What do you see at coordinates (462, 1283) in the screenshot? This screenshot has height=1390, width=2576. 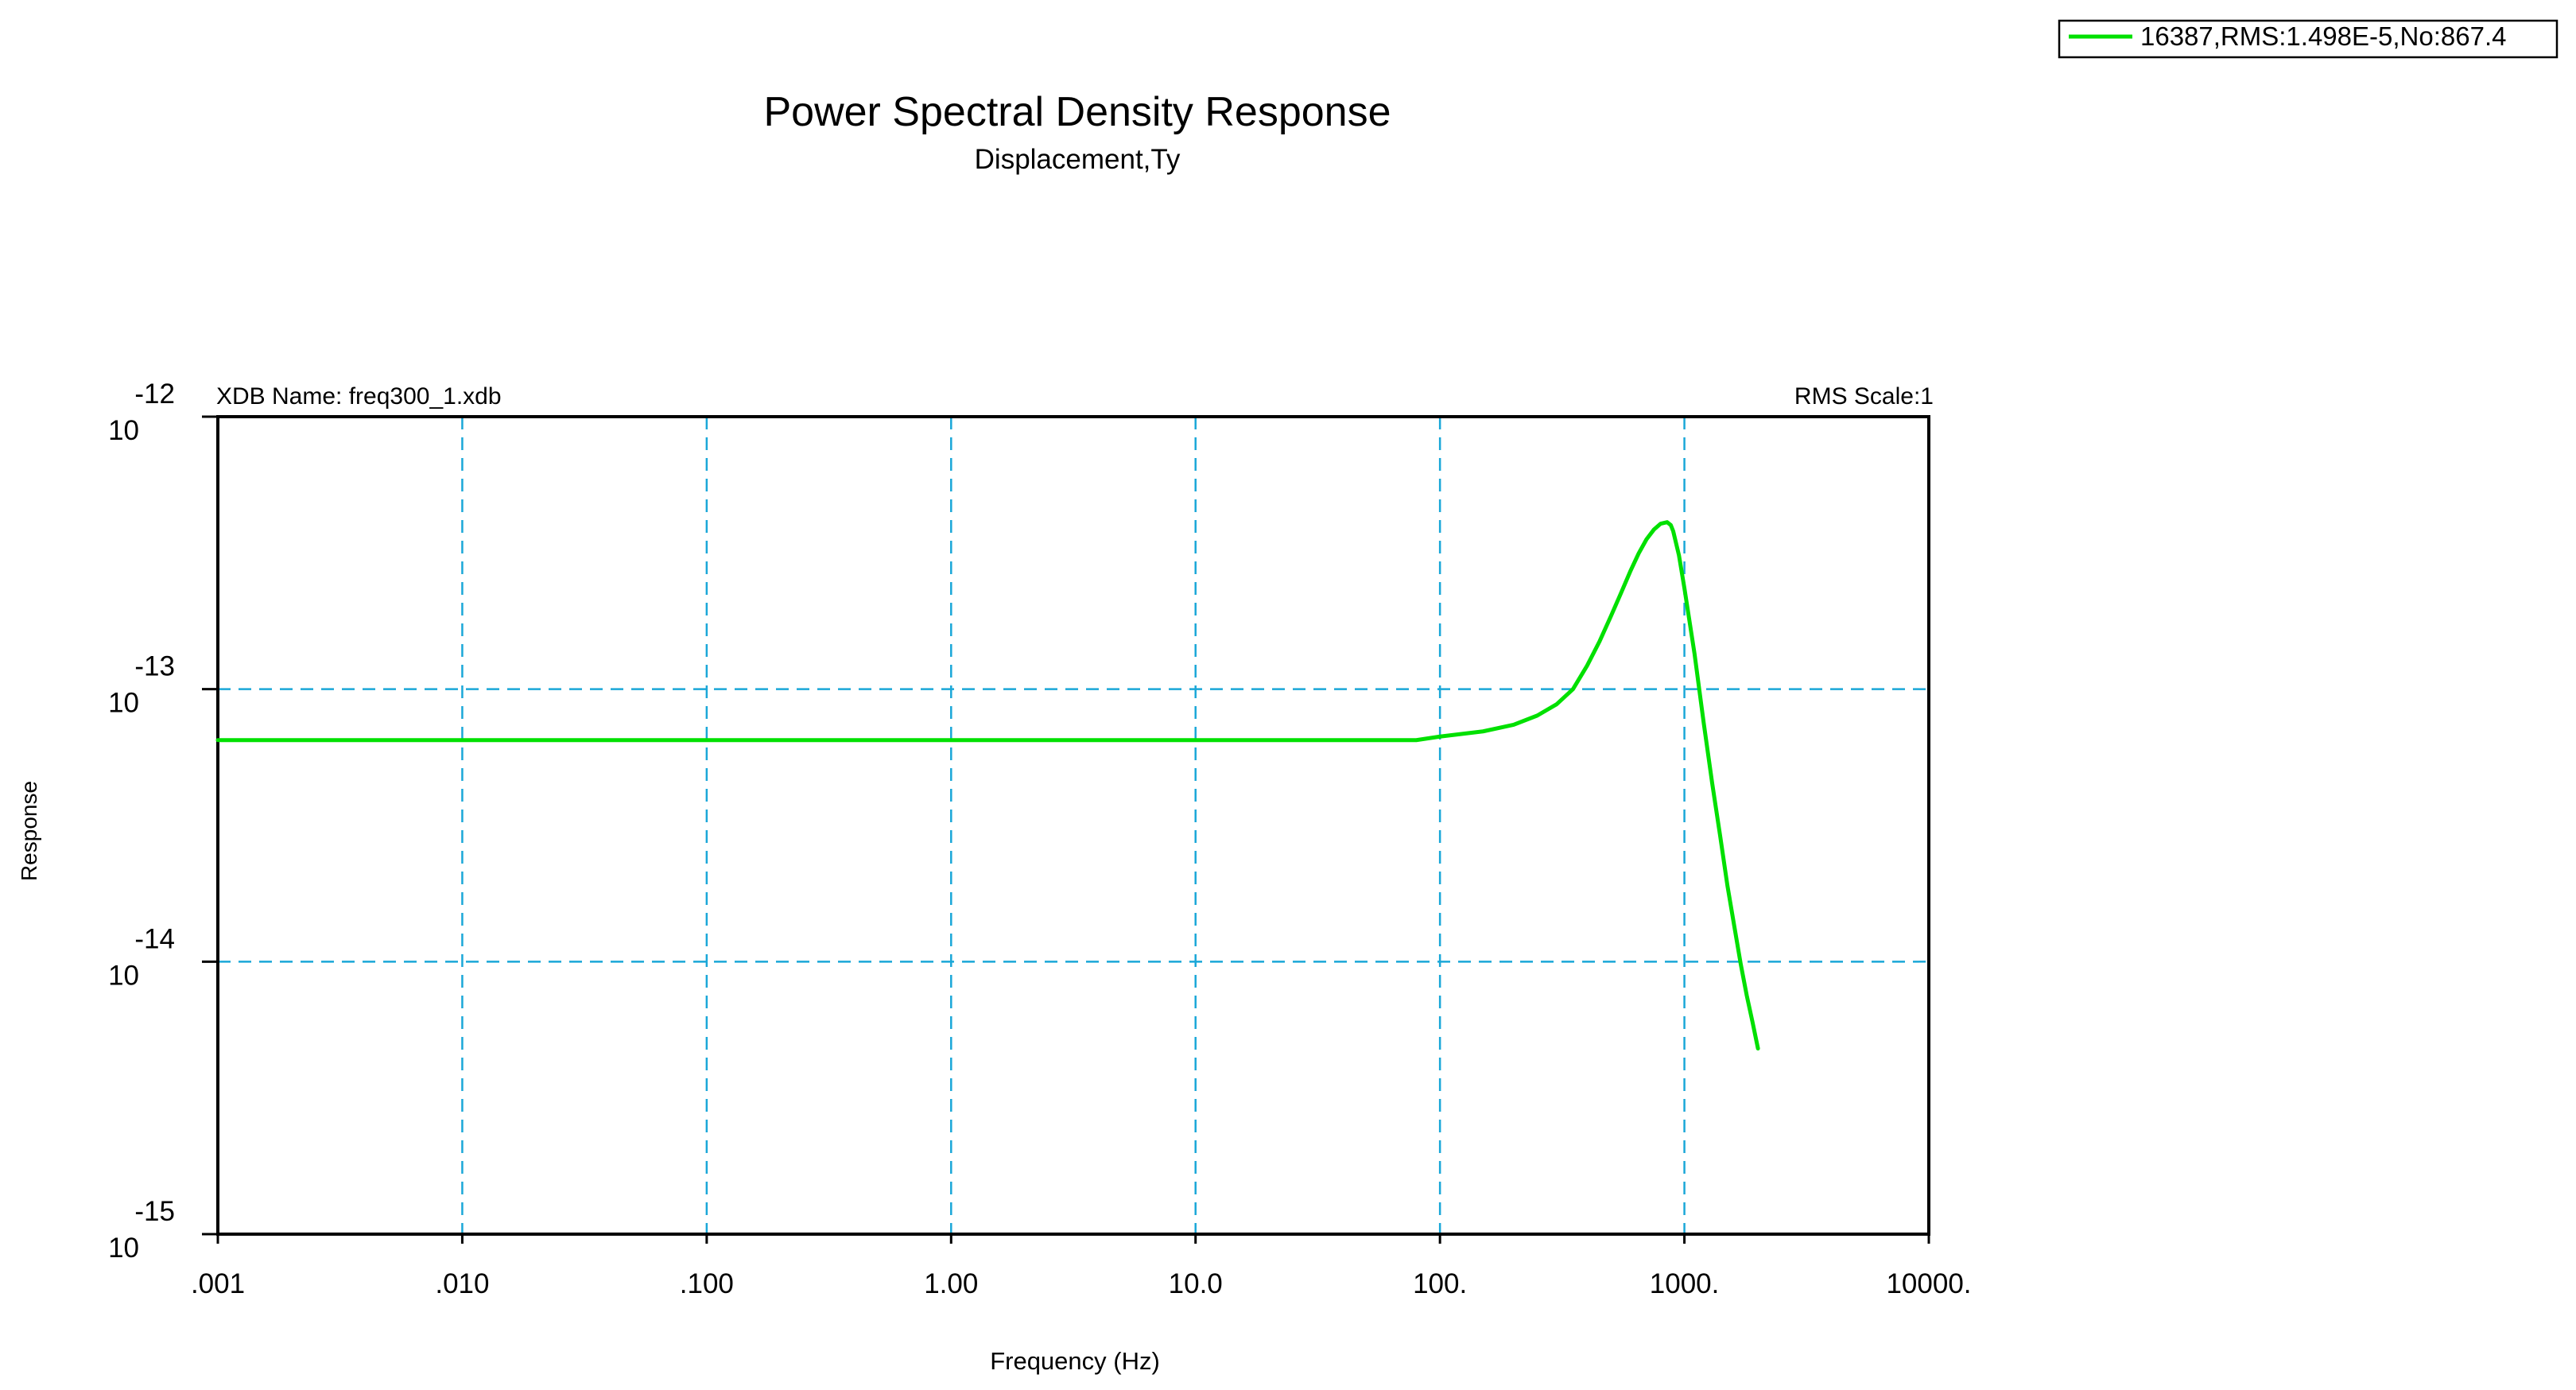 I see `x-tick-label: .010` at bounding box center [462, 1283].